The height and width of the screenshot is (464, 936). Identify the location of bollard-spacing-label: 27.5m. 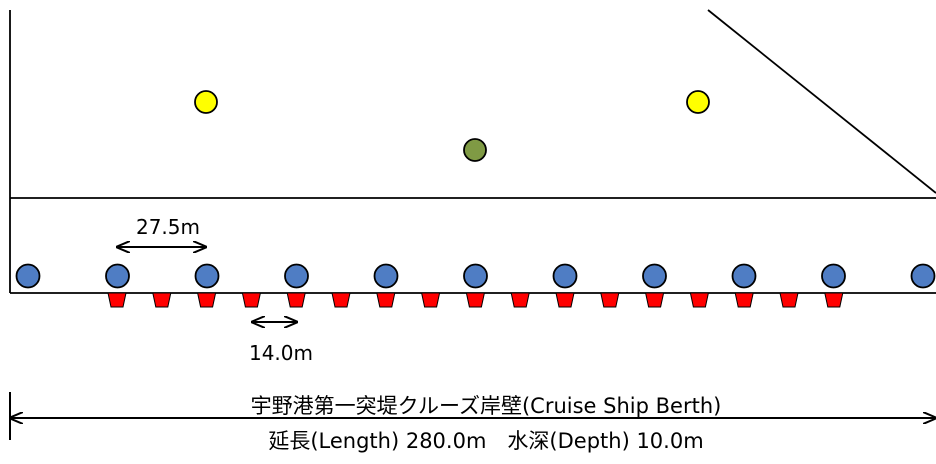
(168, 227).